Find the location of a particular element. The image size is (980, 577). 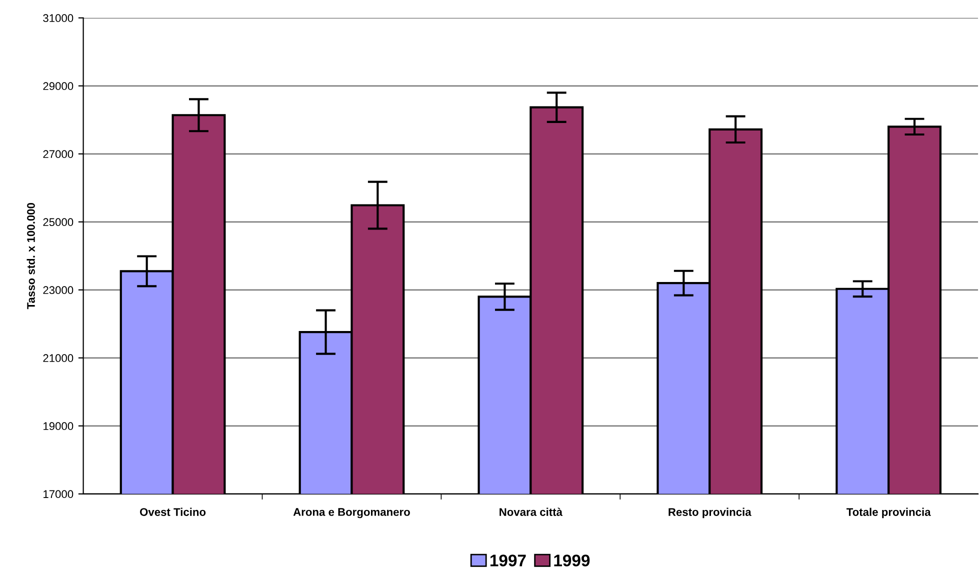

legend-label: 1999 is located at coordinates (572, 560).